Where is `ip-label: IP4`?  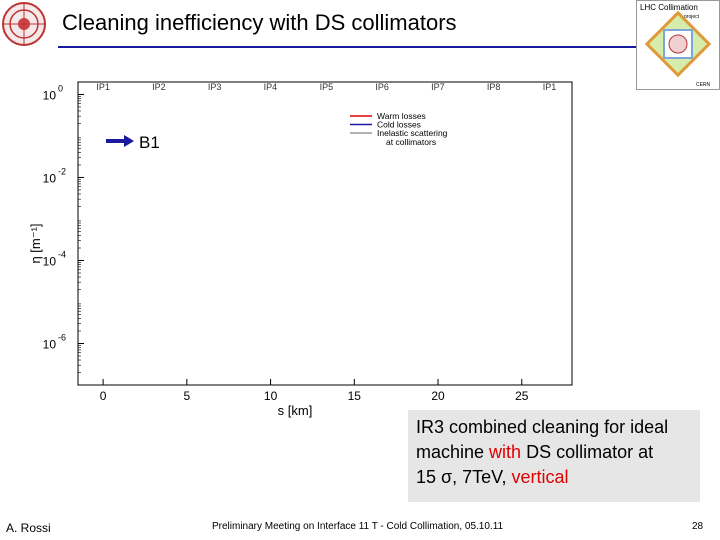 ip-label: IP4 is located at coordinates (271, 87).